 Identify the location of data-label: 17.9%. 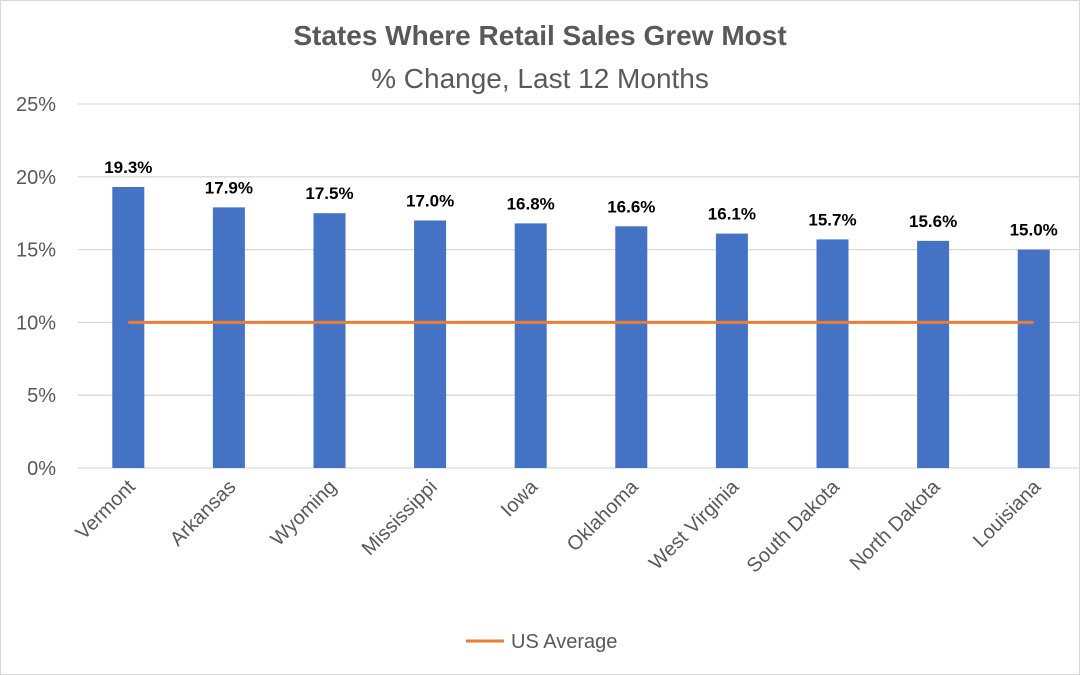
(229, 187).